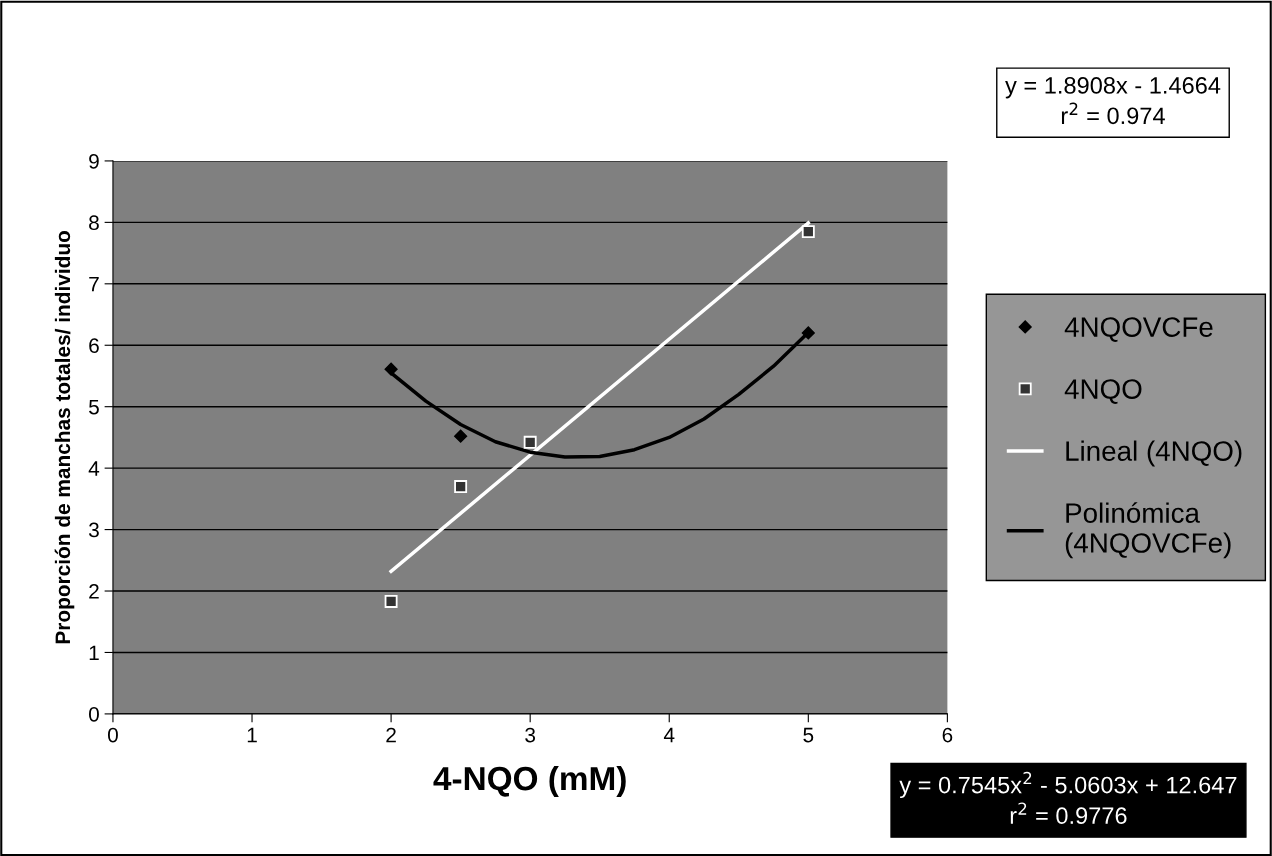 This screenshot has height=856, width=1272. What do you see at coordinates (391, 735) in the screenshot?
I see `x-tick-label: 2` at bounding box center [391, 735].